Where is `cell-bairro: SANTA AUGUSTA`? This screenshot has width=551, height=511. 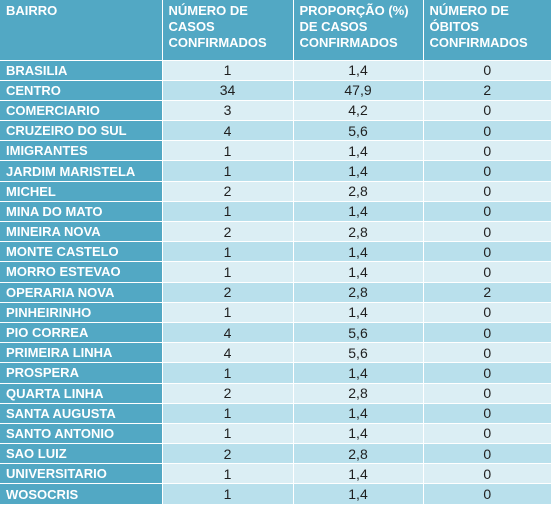 cell-bairro: SANTA AUGUSTA is located at coordinates (81, 413).